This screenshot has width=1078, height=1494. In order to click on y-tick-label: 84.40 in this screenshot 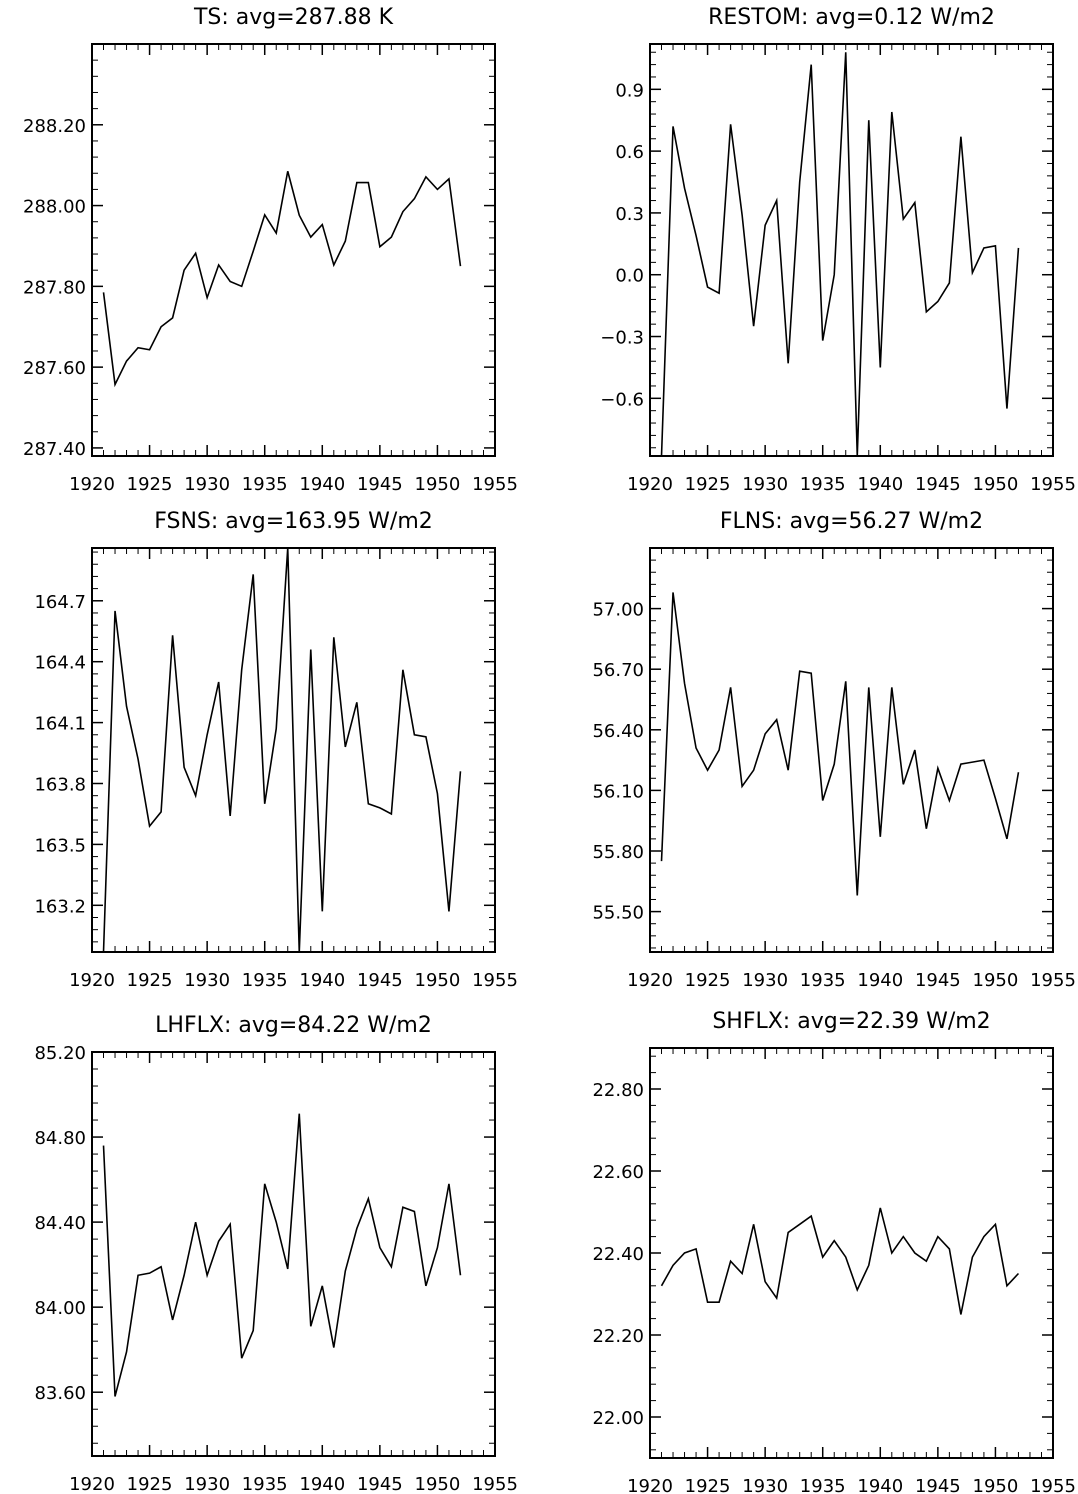, I will do `click(60, 1223)`.